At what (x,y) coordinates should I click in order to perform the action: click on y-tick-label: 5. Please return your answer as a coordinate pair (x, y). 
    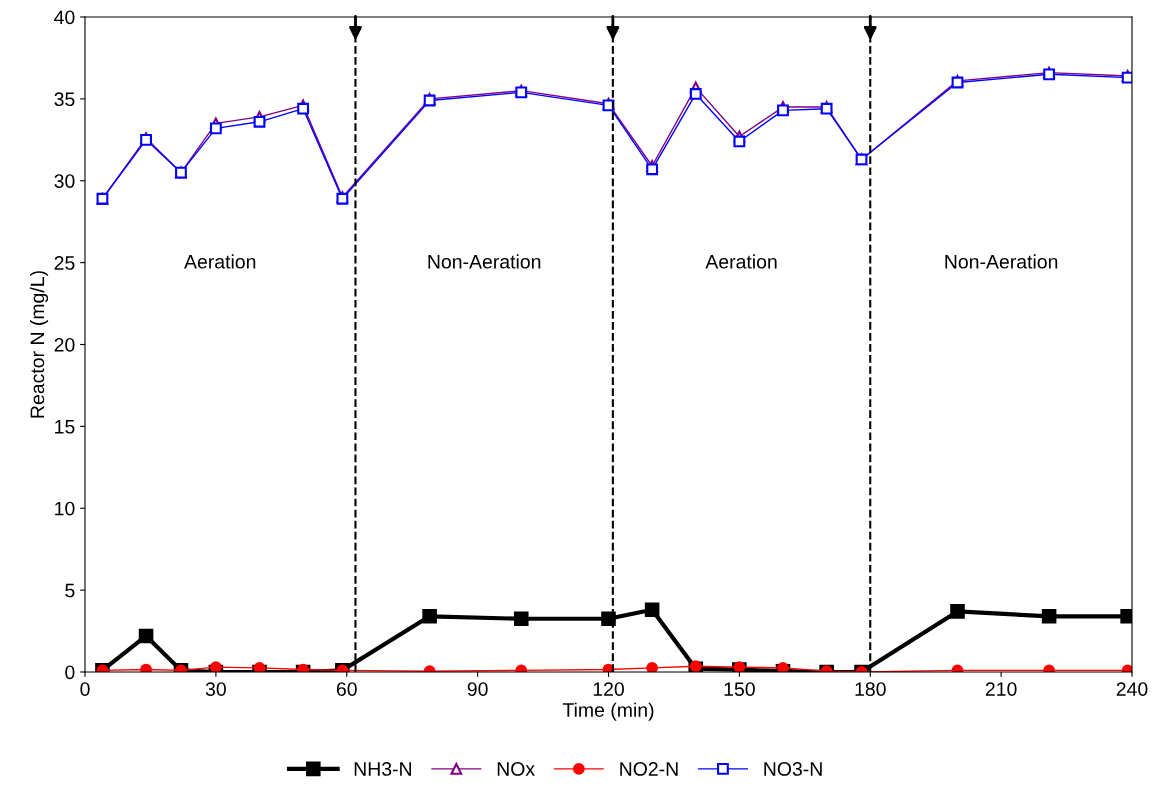
    Looking at the image, I should click on (70, 590).